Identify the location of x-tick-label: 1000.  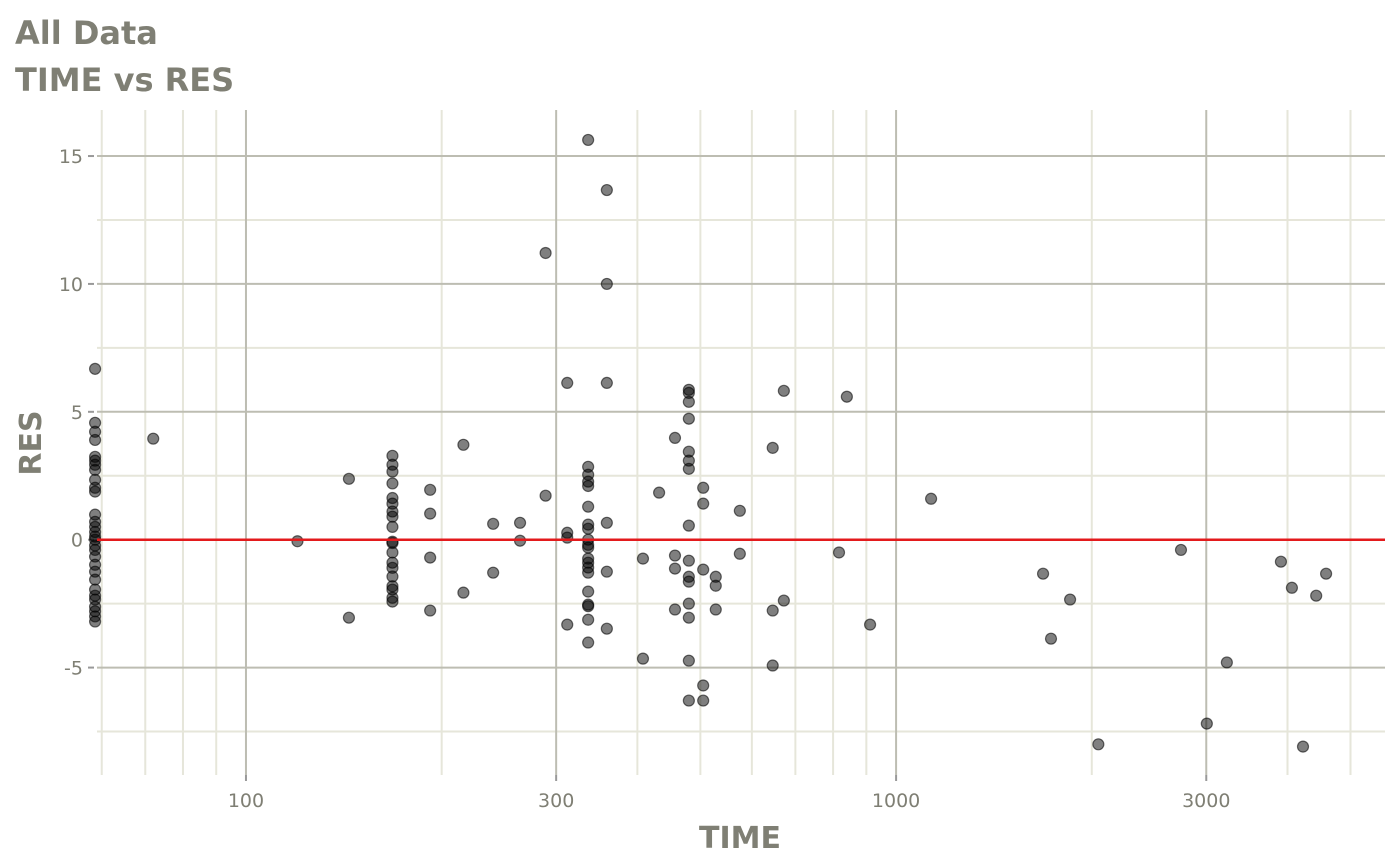
(896, 801).